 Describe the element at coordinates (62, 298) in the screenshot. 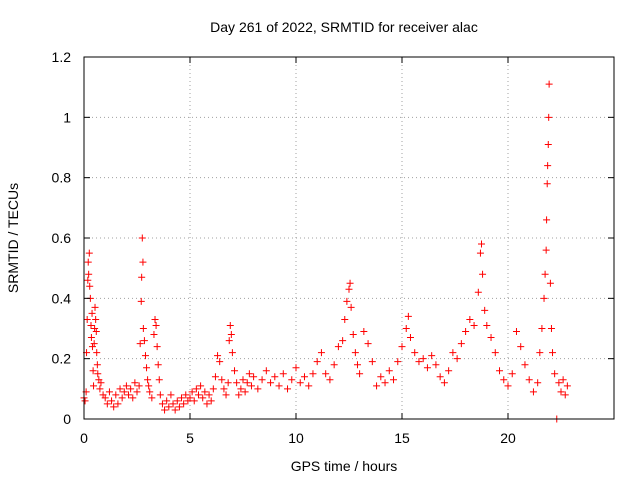

I see `y-tick-label: 0.4` at that location.